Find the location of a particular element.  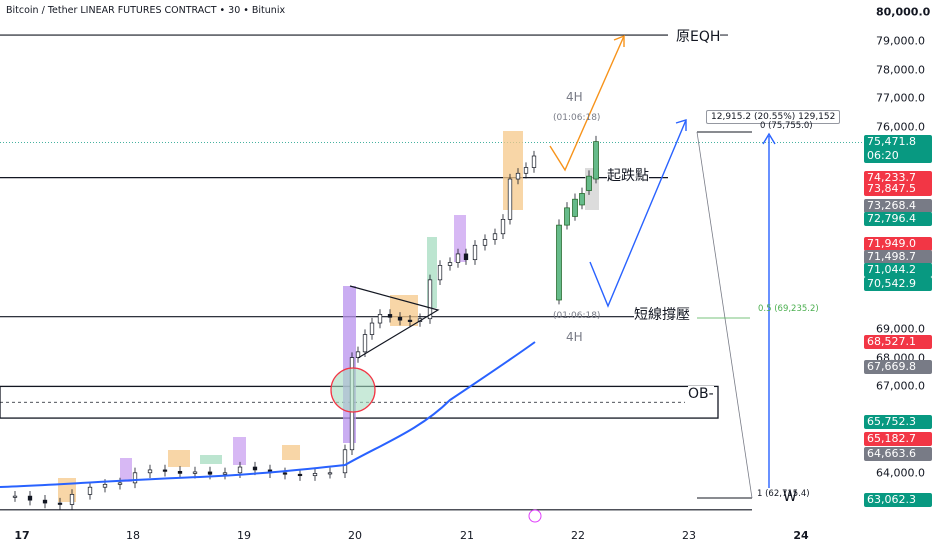

price-label-text: 71,498.7 is located at coordinates (891, 256).